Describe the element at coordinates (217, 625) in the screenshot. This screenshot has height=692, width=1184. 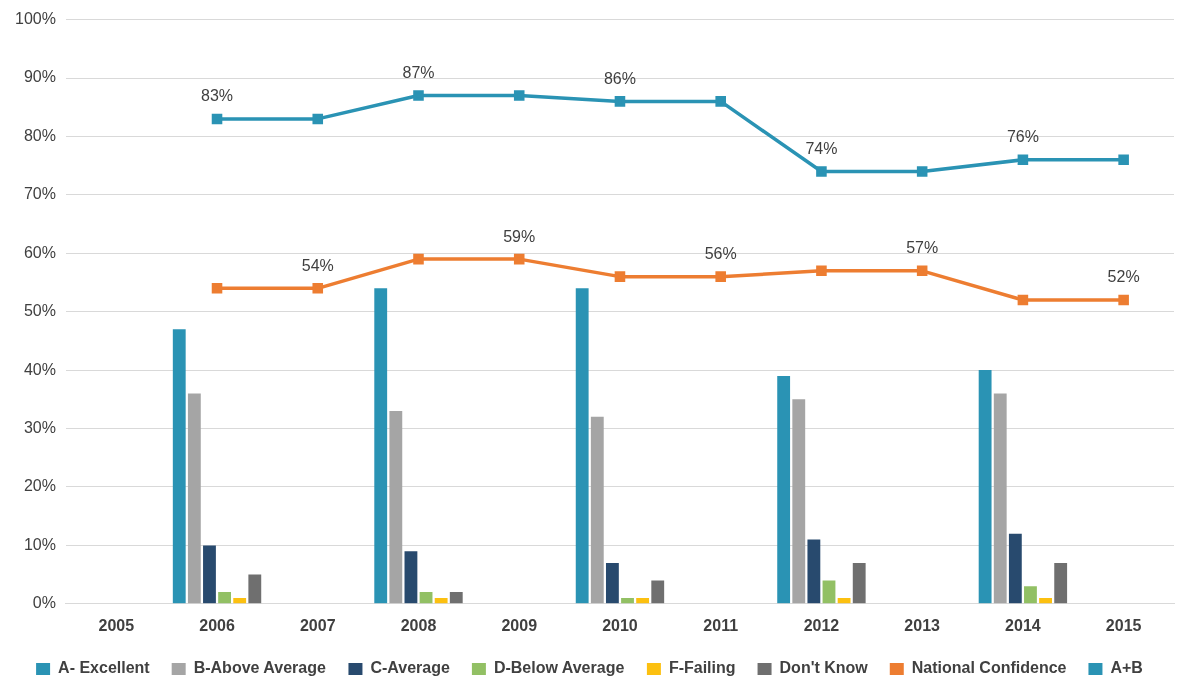
I see `x-tick-label: 2006` at that location.